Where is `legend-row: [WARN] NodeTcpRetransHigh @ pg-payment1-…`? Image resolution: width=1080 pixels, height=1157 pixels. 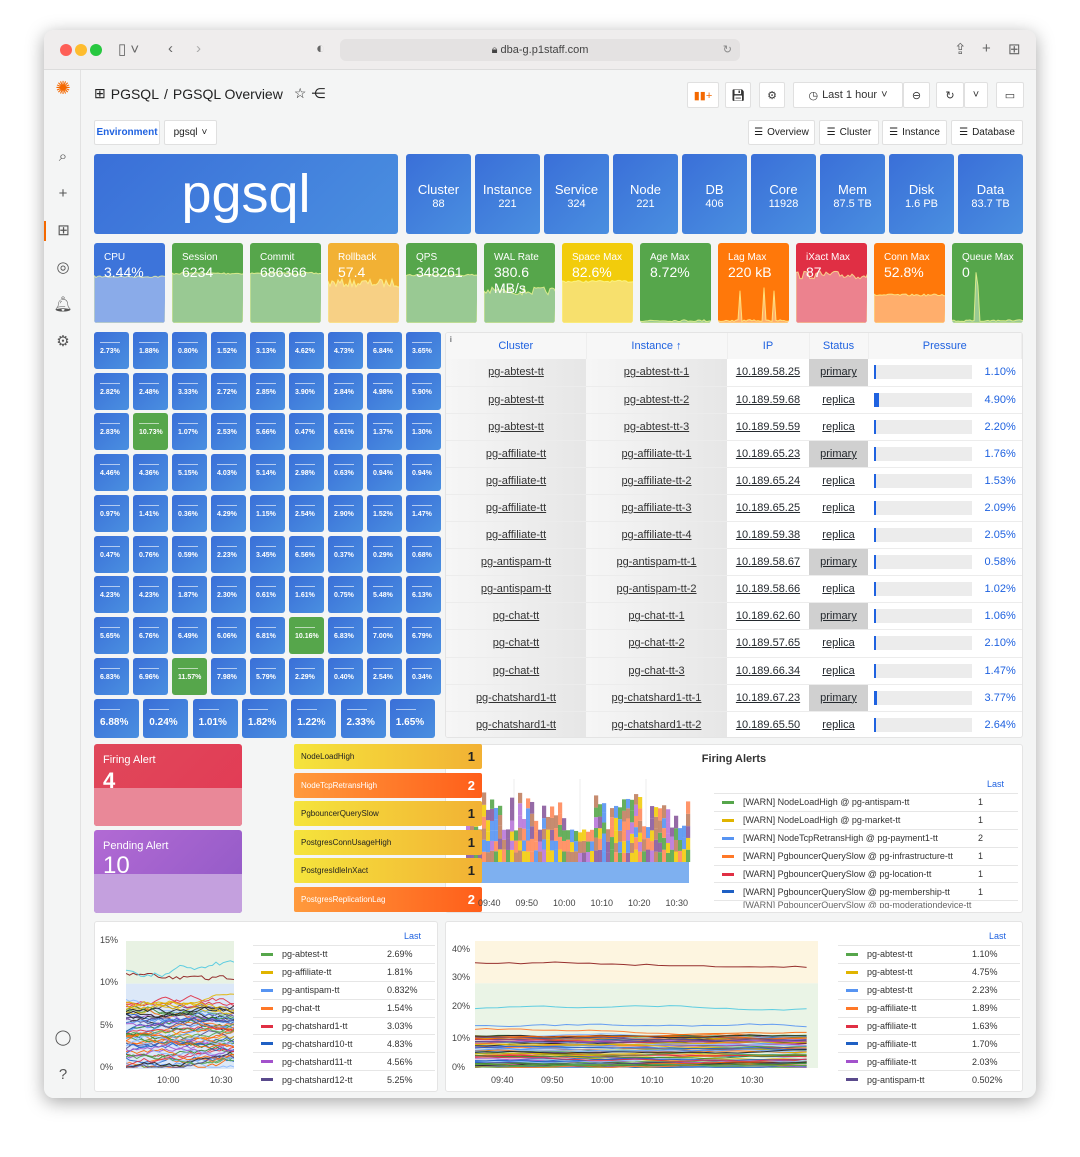
legend-row: [WARN] NodeTcpRetransHigh @ pg-payment1-… is located at coordinates (866, 837).